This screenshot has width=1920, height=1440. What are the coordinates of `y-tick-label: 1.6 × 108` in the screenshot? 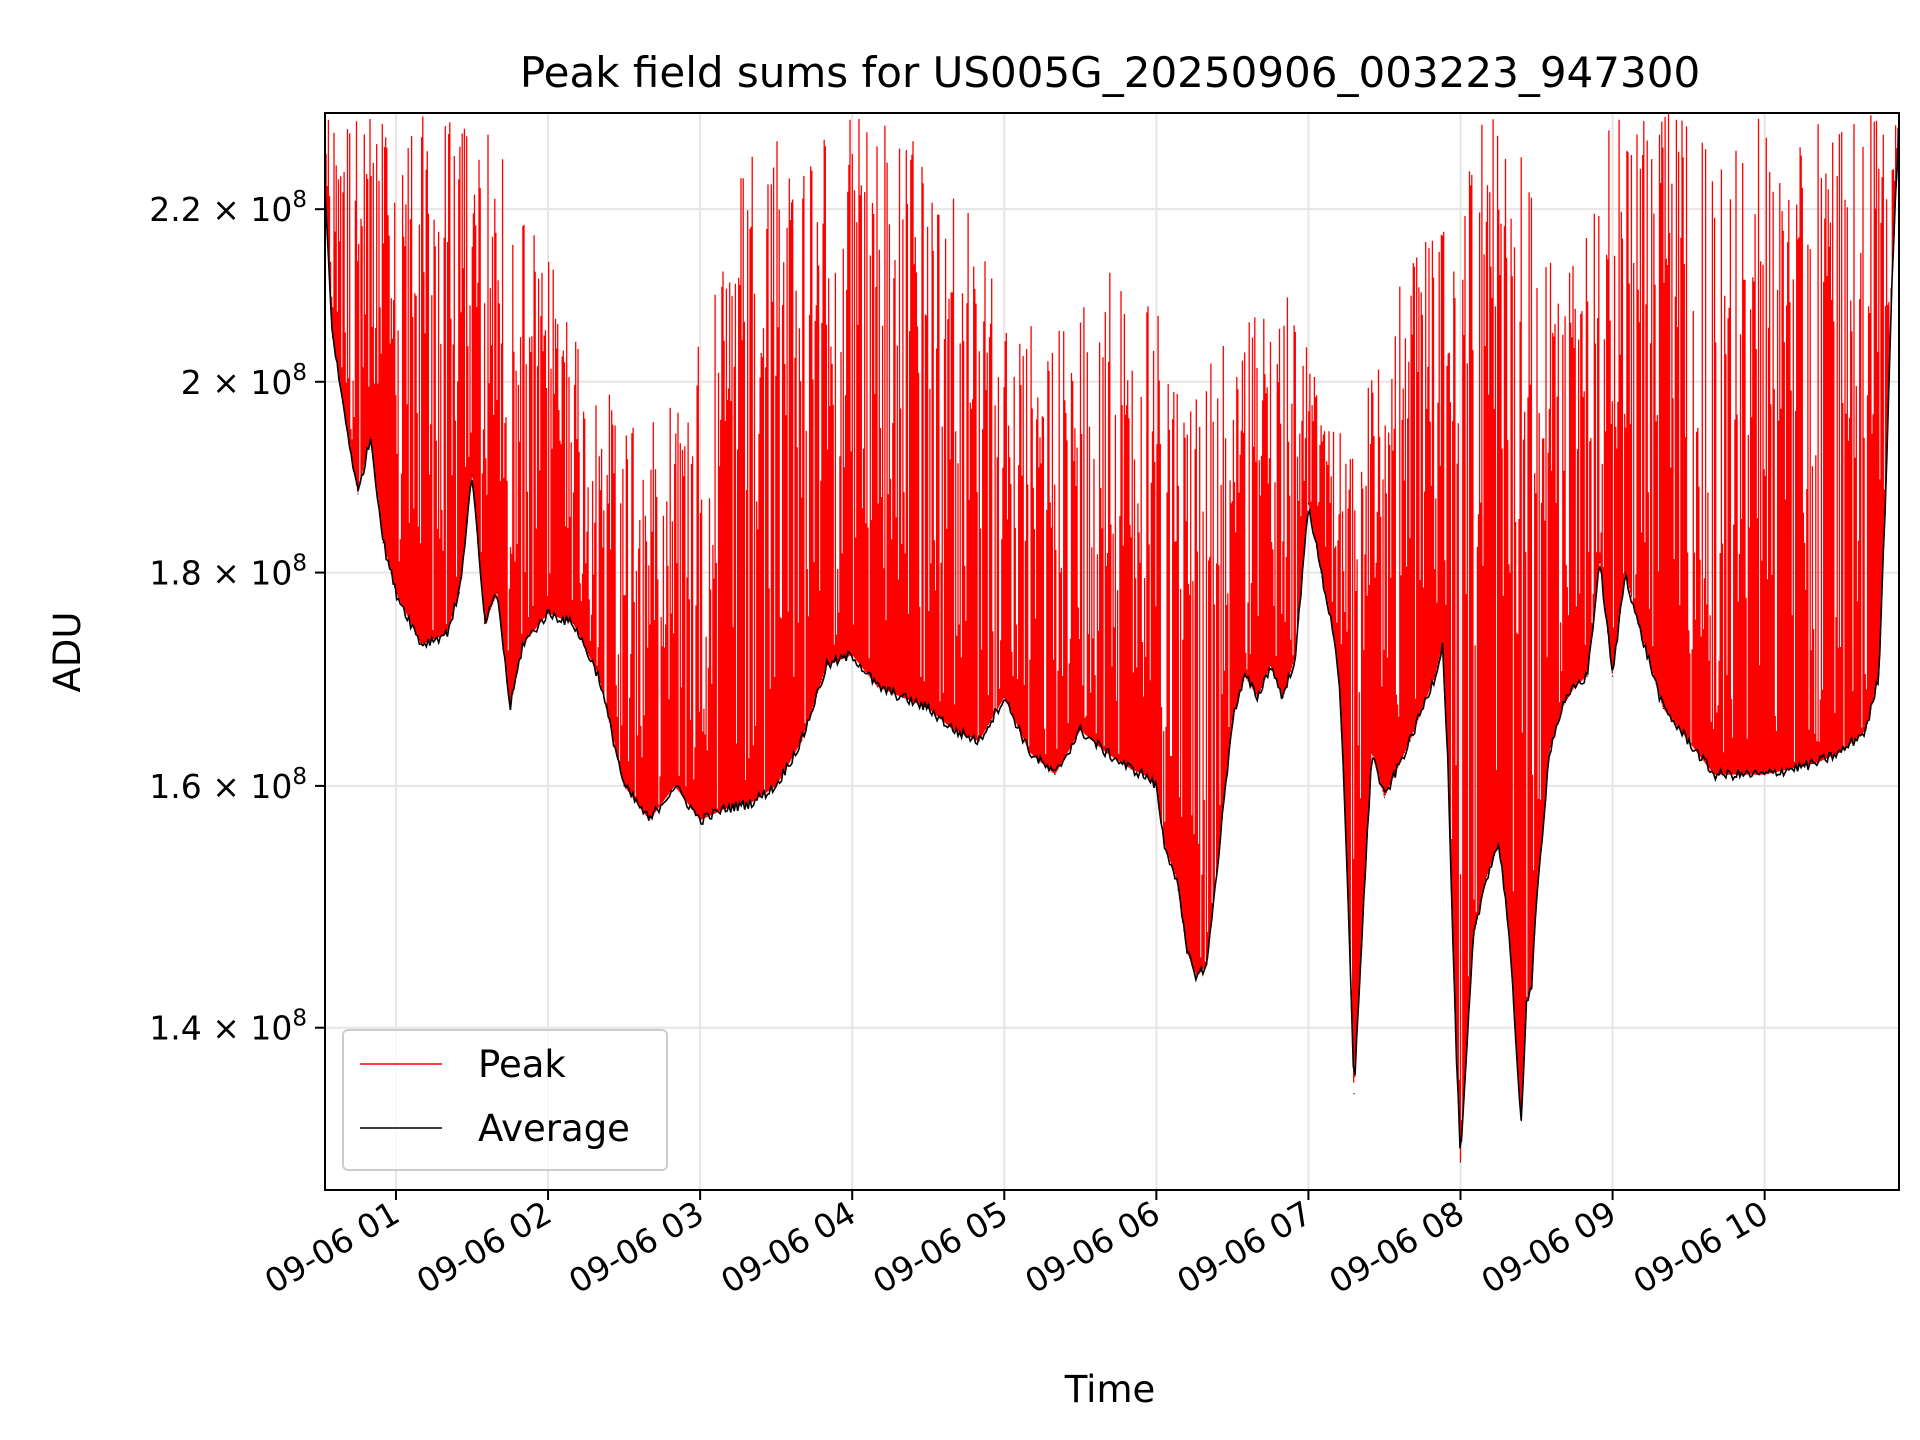 It's located at (228, 785).